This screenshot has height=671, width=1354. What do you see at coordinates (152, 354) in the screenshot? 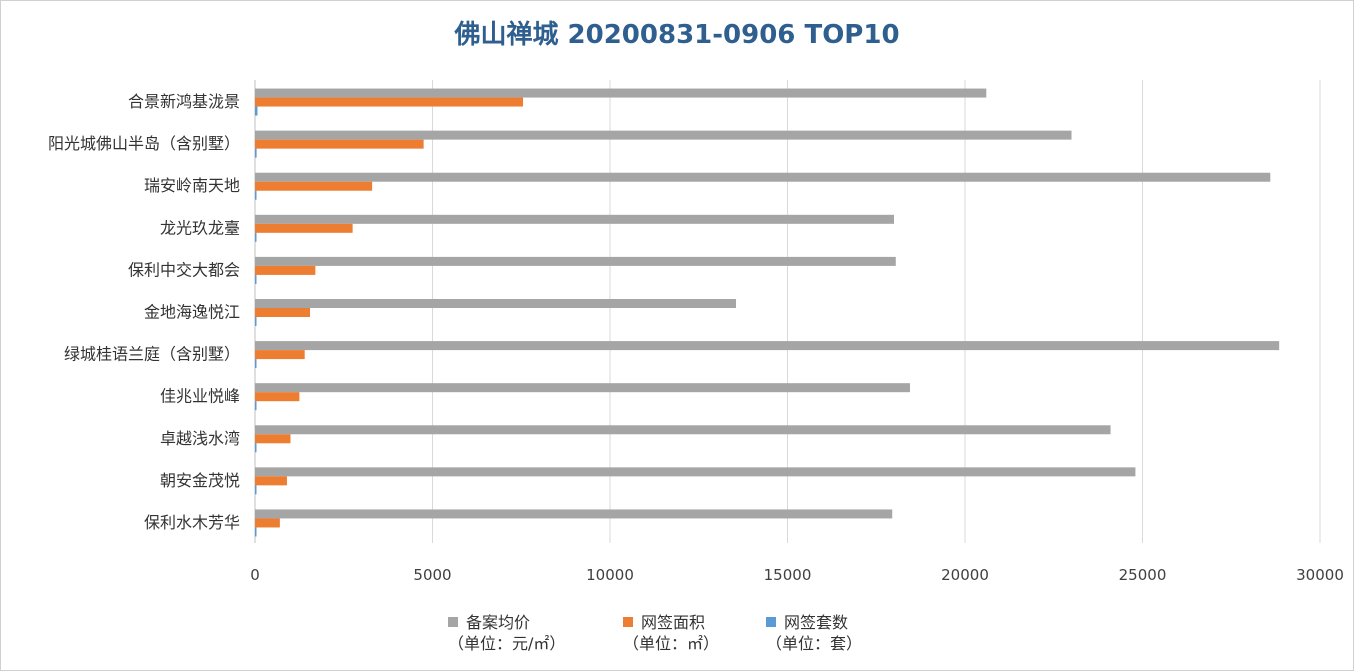
I see `category-label: 绿城桂语兰庭（含别墅）` at bounding box center [152, 354].